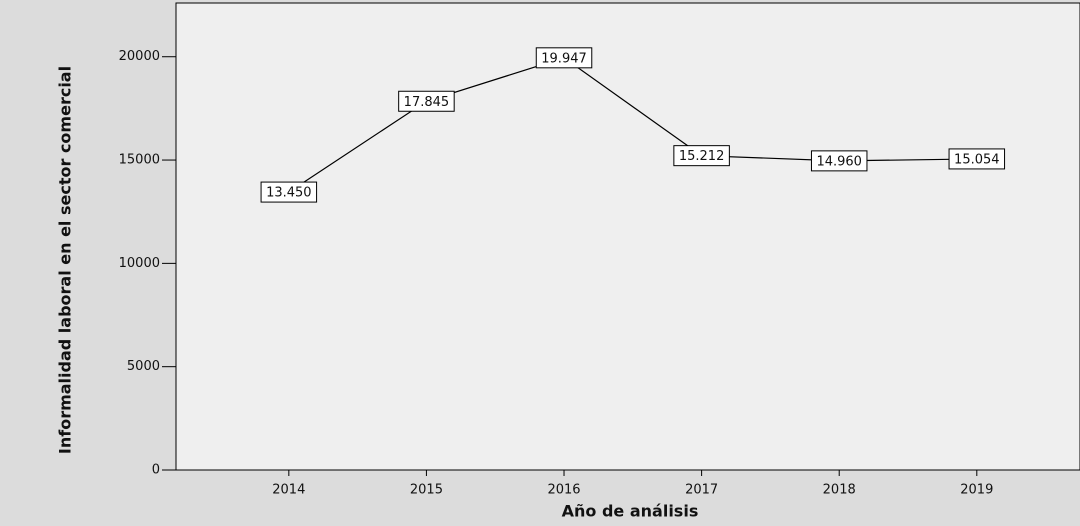 Image resolution: width=1080 pixels, height=526 pixels. I want to click on y-tick-label: 15000, so click(139, 160).